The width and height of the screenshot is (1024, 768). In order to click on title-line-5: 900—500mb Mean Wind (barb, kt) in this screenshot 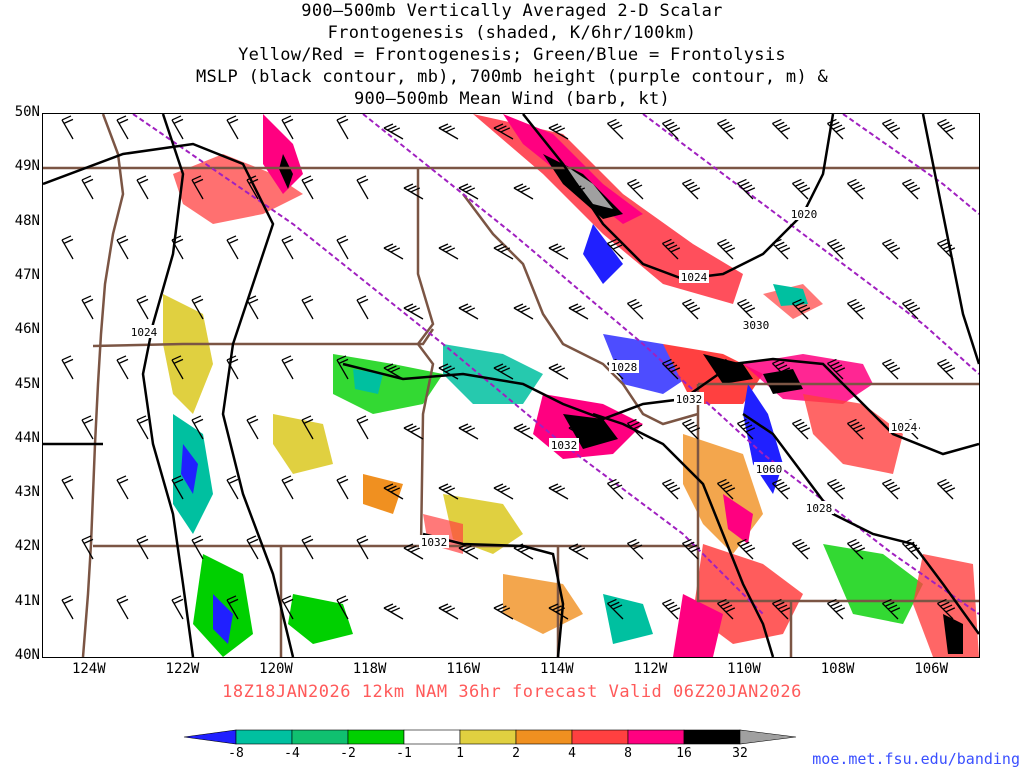, I will do `click(512, 99)`.